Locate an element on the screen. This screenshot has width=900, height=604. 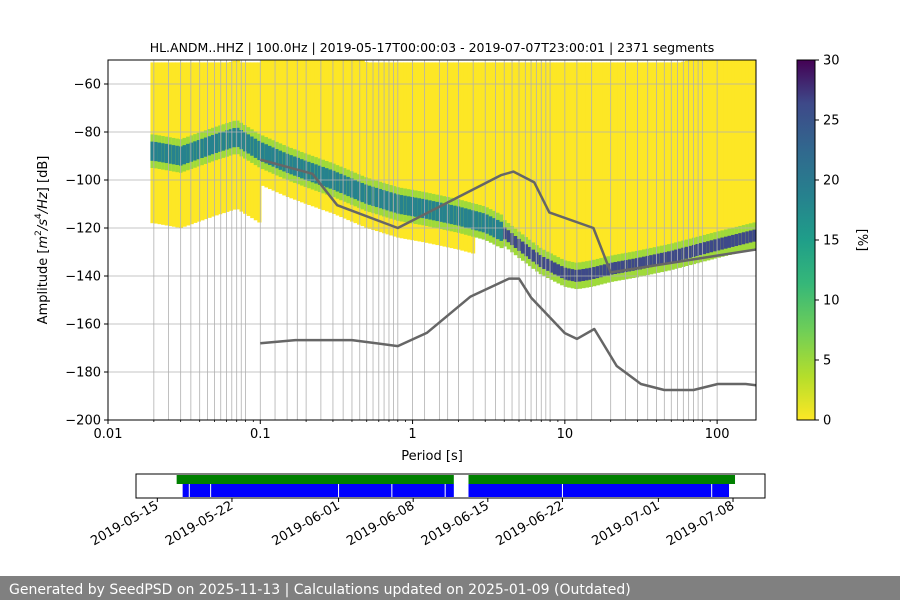
y-tick-label: −180 is located at coordinates (83, 373).